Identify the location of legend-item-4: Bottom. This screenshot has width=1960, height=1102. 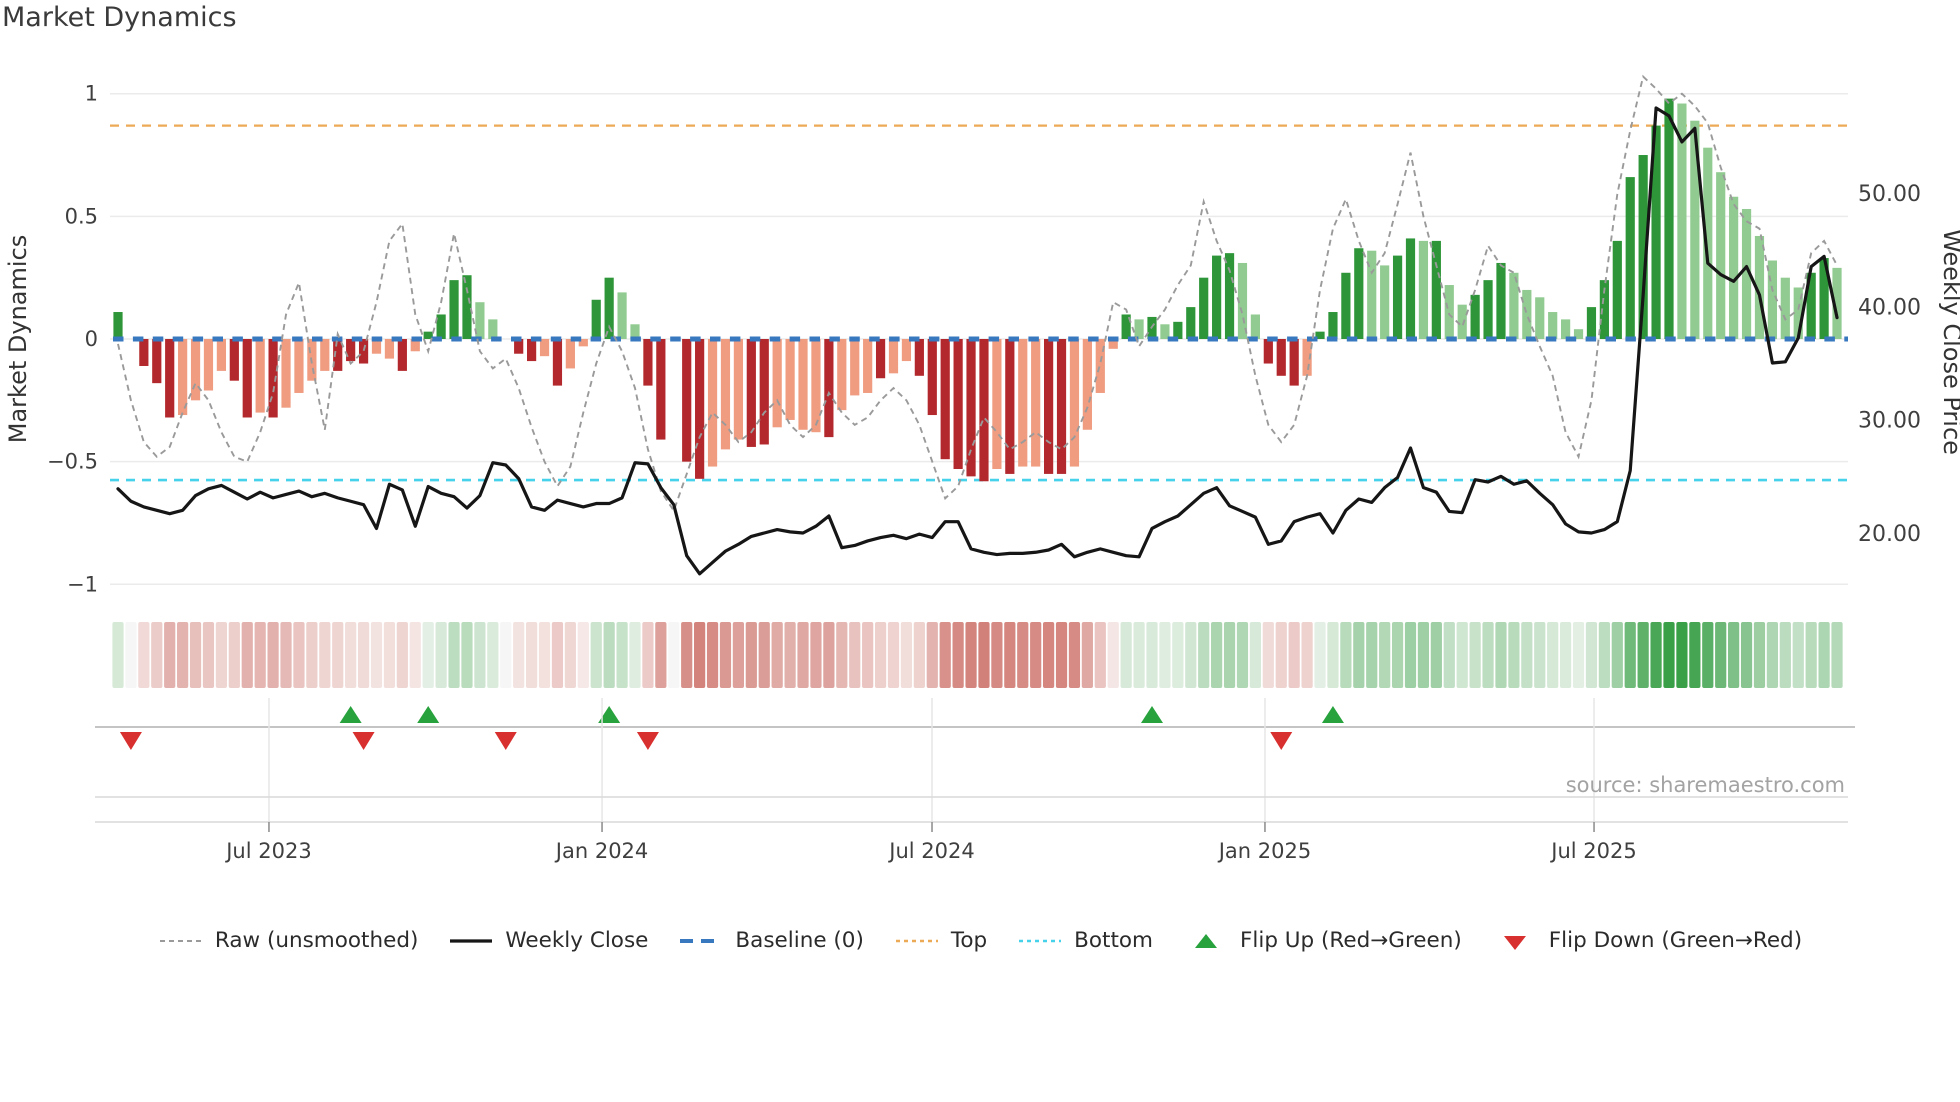
(1085, 940).